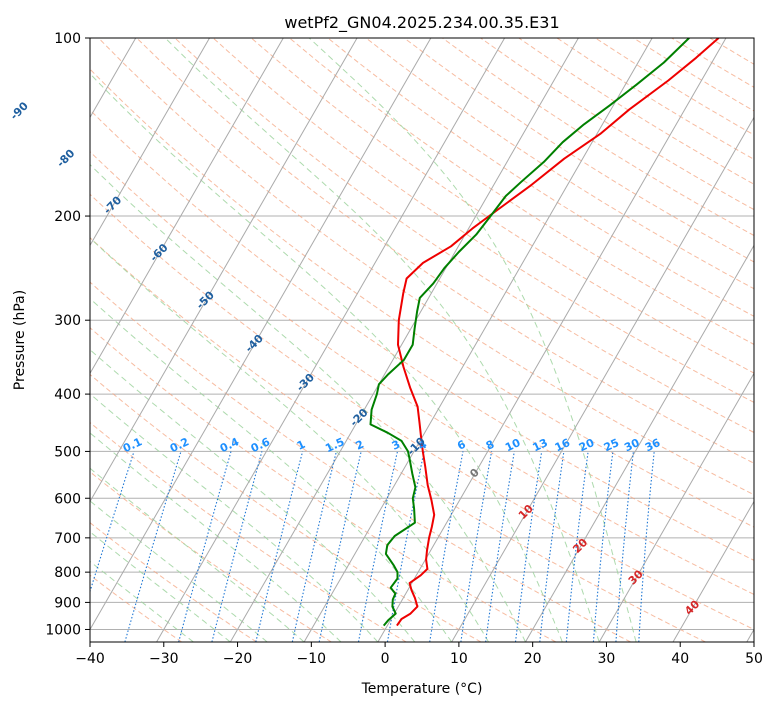 The width and height of the screenshot is (775, 708). What do you see at coordinates (632, 445) in the screenshot?
I see `mixing-ratio-label: 30` at bounding box center [632, 445].